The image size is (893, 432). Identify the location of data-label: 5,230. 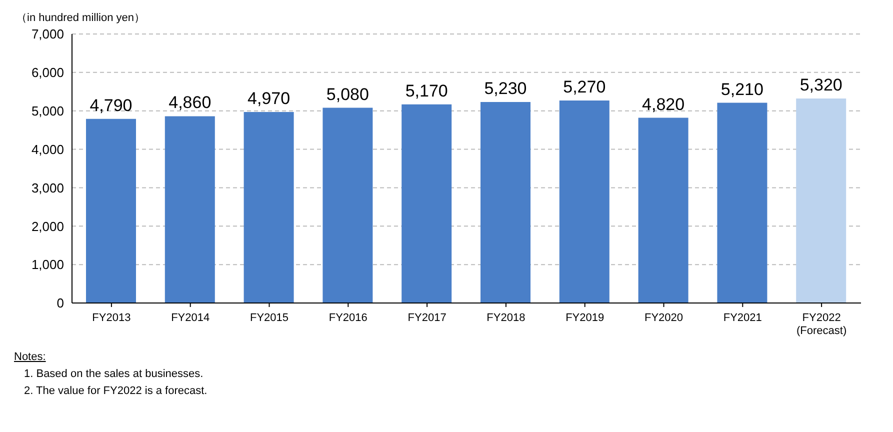
(505, 88).